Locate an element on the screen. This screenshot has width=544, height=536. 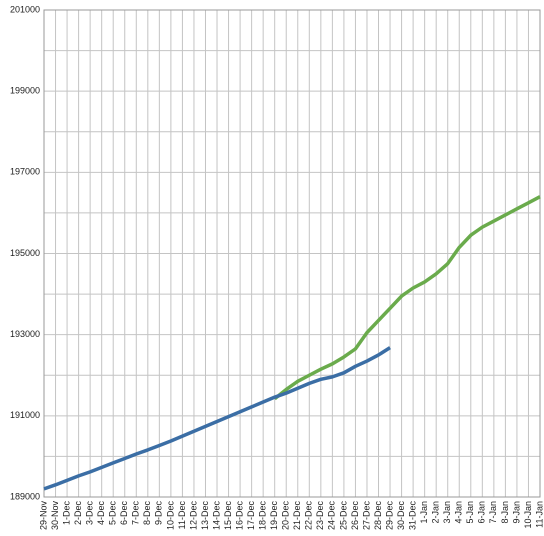
x-tick-label: 15-Dec is located at coordinates (228, 516).